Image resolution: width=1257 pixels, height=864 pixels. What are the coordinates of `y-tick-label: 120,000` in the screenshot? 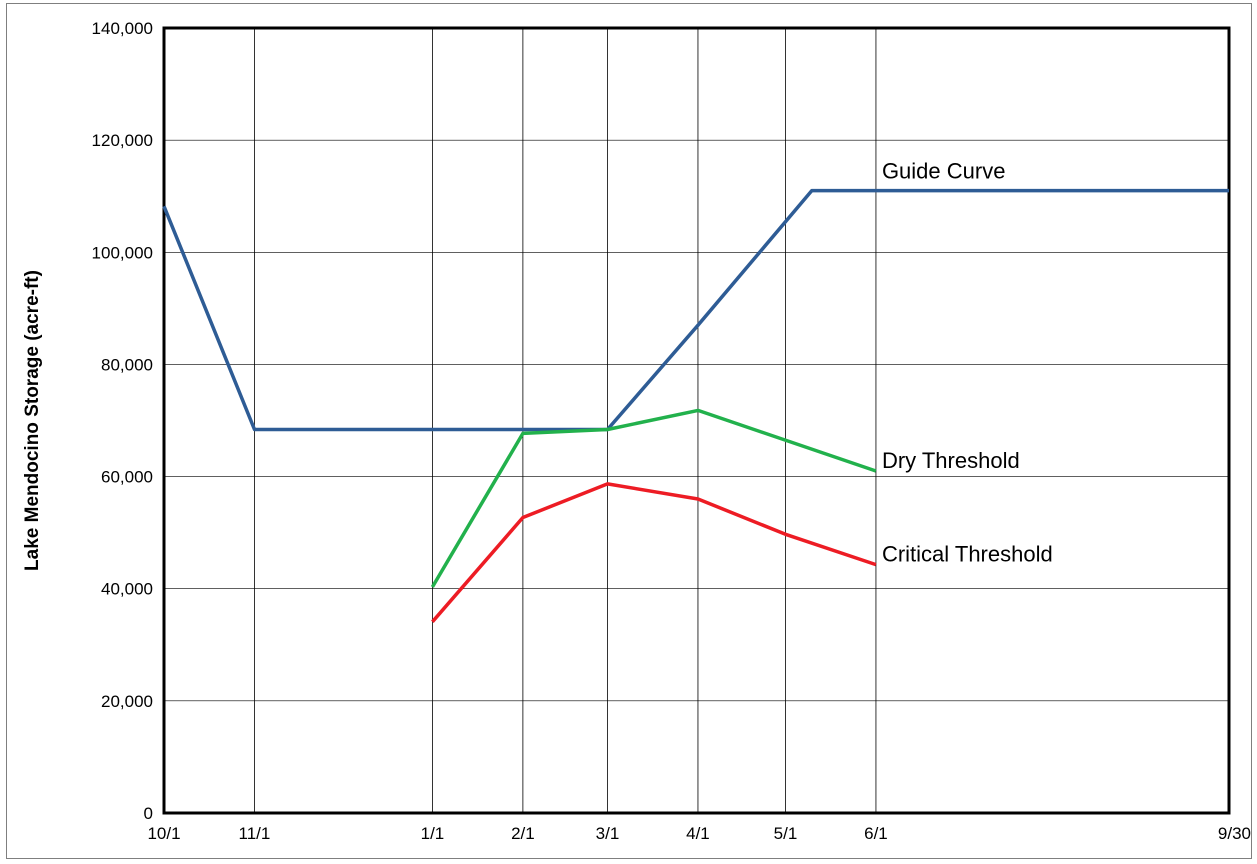 It's located at (122, 140).